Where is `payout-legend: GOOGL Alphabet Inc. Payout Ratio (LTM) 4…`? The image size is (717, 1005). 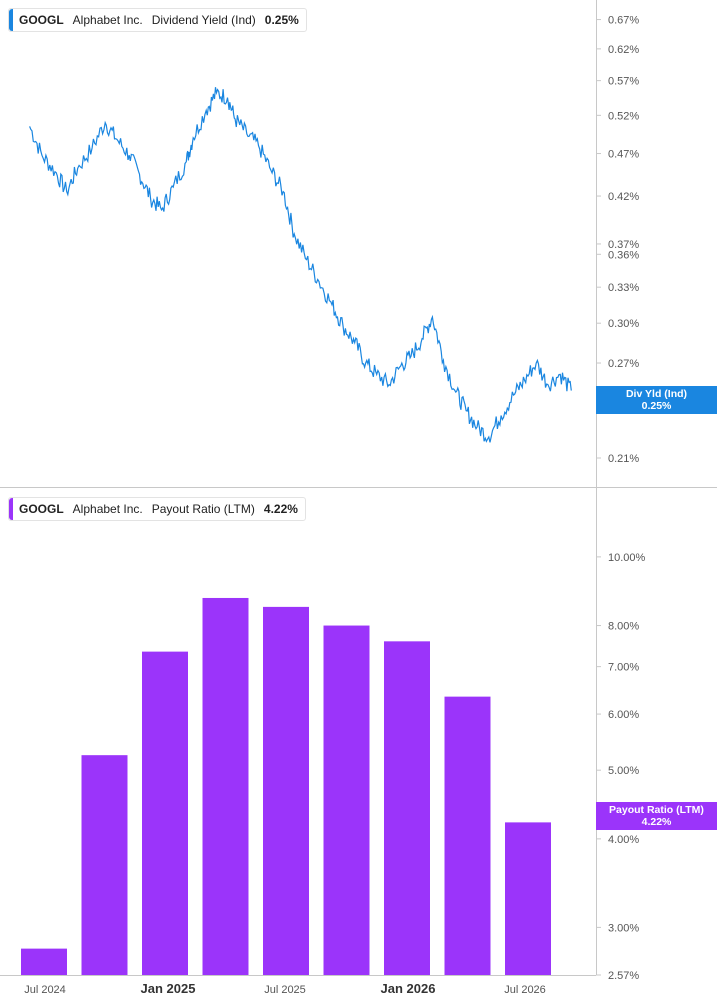
payout-legend: GOOGL Alphabet Inc. Payout Ratio (LTM) 4… is located at coordinates (157, 509).